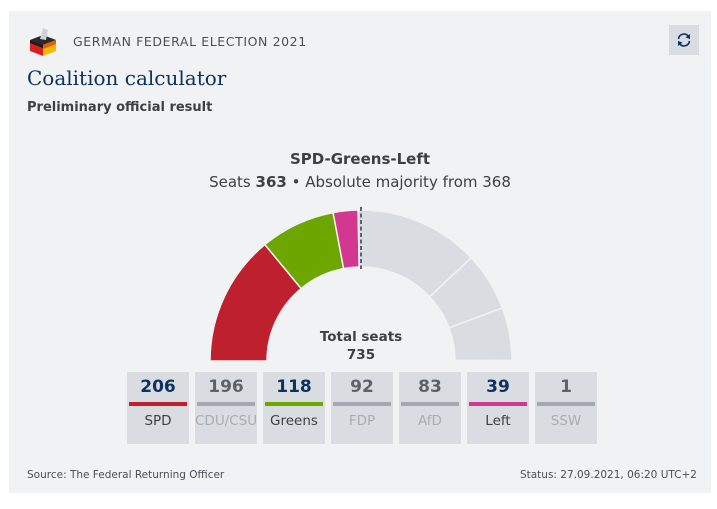 Image resolution: width=717 pixels, height=509 pixels. What do you see at coordinates (566, 408) in the screenshot?
I see `party-toggle-ssw: 1 SSW` at bounding box center [566, 408].